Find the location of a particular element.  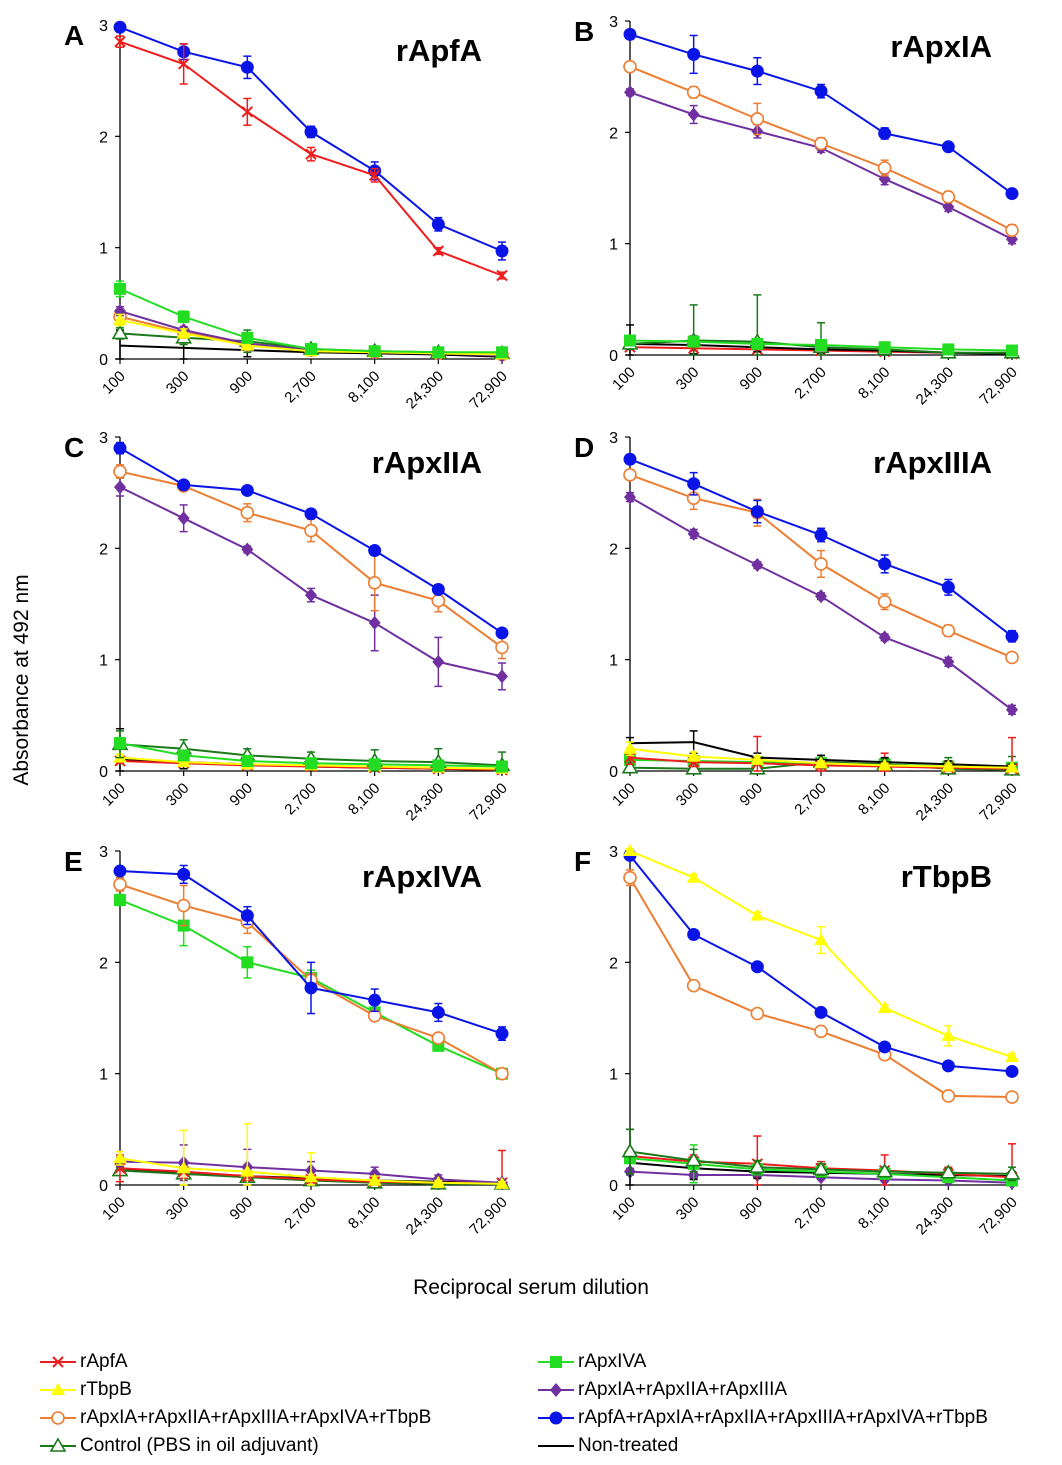

x-tick-label: 2,700 is located at coordinates (810, 1213).